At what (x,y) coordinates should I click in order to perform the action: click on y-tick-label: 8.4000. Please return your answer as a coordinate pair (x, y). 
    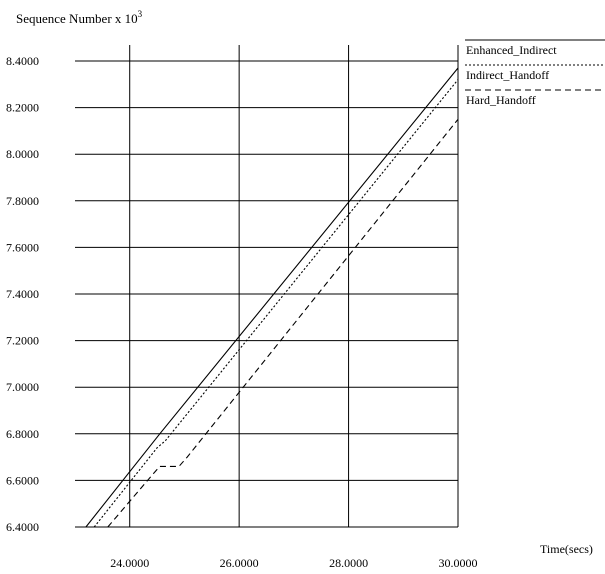
    Looking at the image, I should click on (22, 61).